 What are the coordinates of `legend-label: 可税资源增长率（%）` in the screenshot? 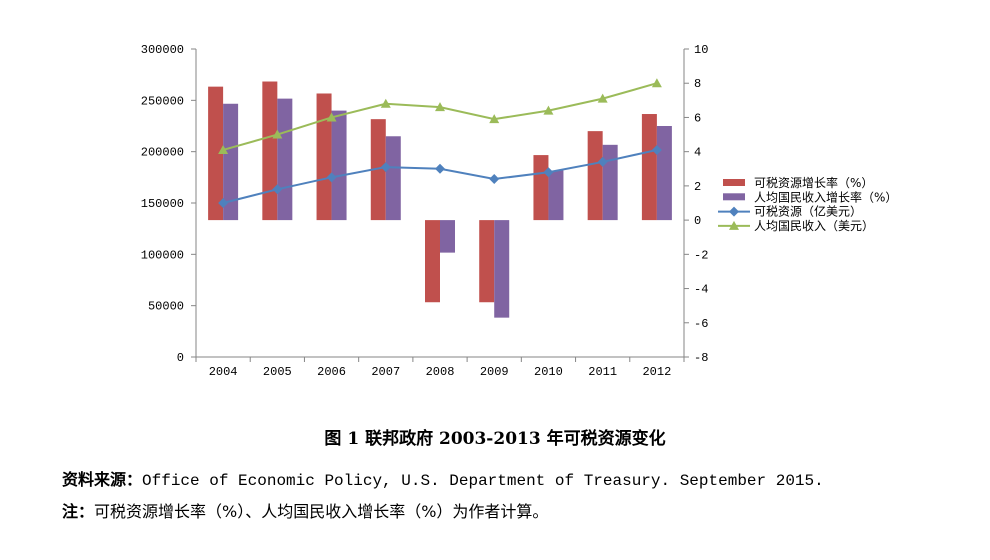 It's located at (813, 182).